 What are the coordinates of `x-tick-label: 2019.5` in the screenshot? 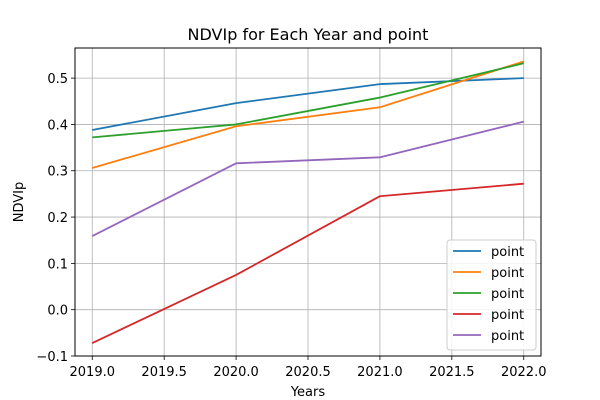 It's located at (164, 372).